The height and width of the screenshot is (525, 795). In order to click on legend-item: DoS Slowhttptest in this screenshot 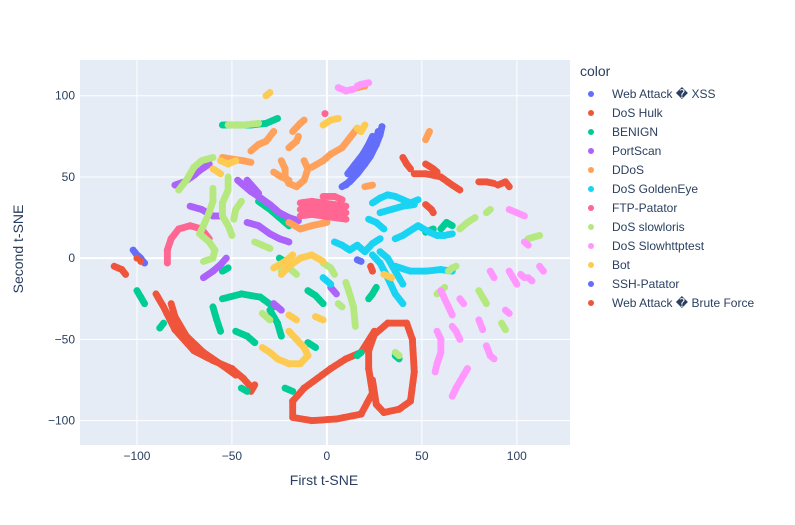, I will do `click(667, 245)`.